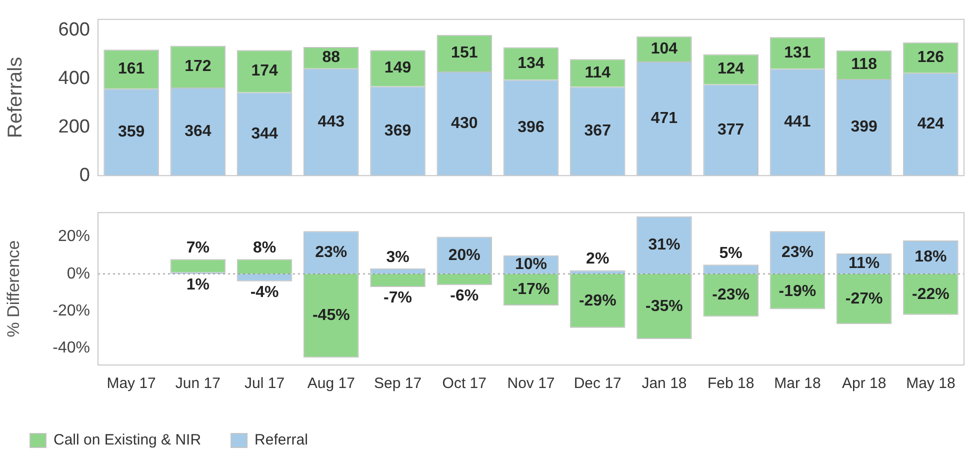 The height and width of the screenshot is (462, 970). What do you see at coordinates (864, 127) in the screenshot?
I see `data-label: 399` at bounding box center [864, 127].